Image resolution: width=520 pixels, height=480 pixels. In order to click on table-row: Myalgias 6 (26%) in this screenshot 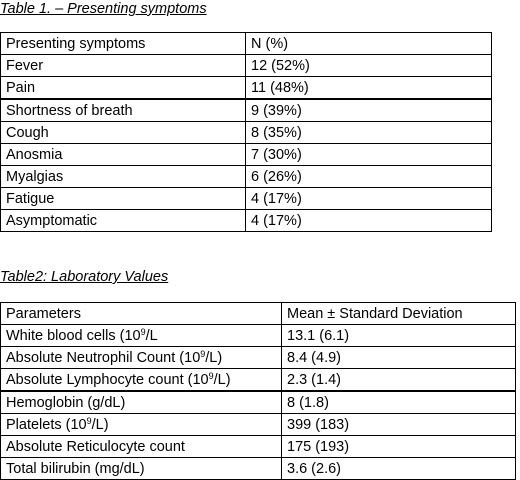, I will do `click(246, 176)`.